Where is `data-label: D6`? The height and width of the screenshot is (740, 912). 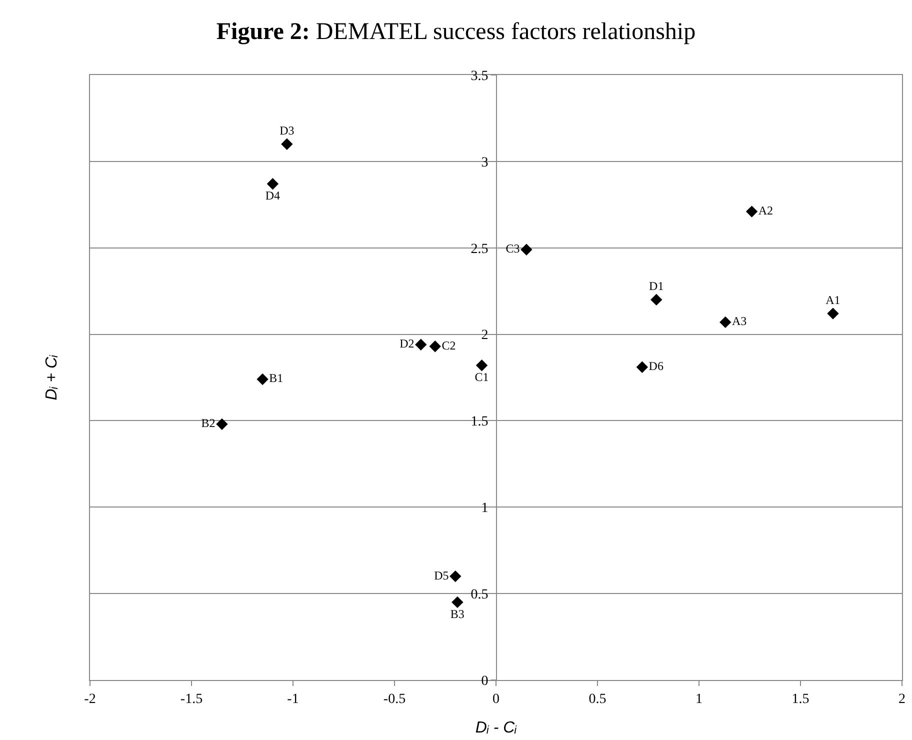
data-label: D6 is located at coordinates (656, 366).